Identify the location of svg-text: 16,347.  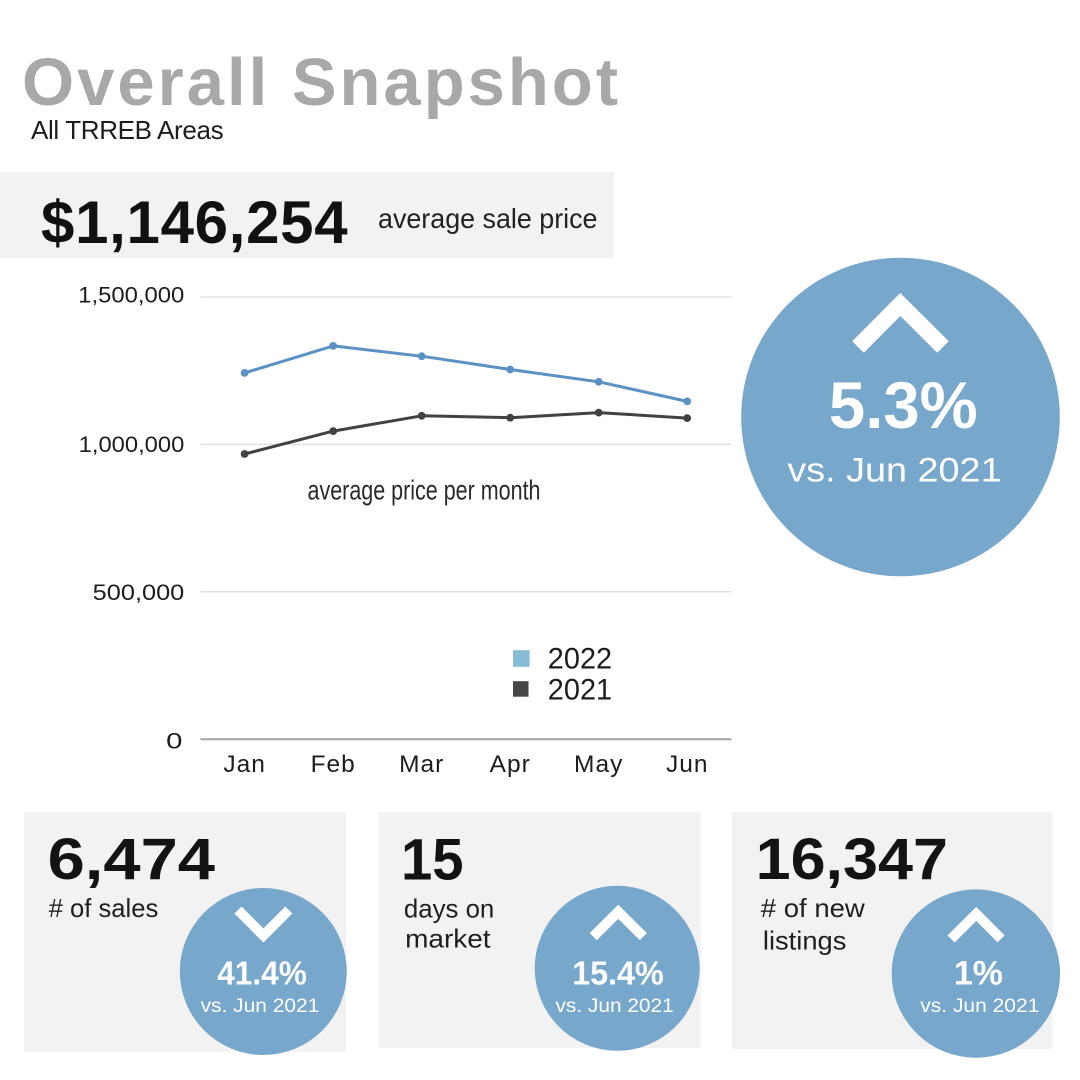
(852, 859).